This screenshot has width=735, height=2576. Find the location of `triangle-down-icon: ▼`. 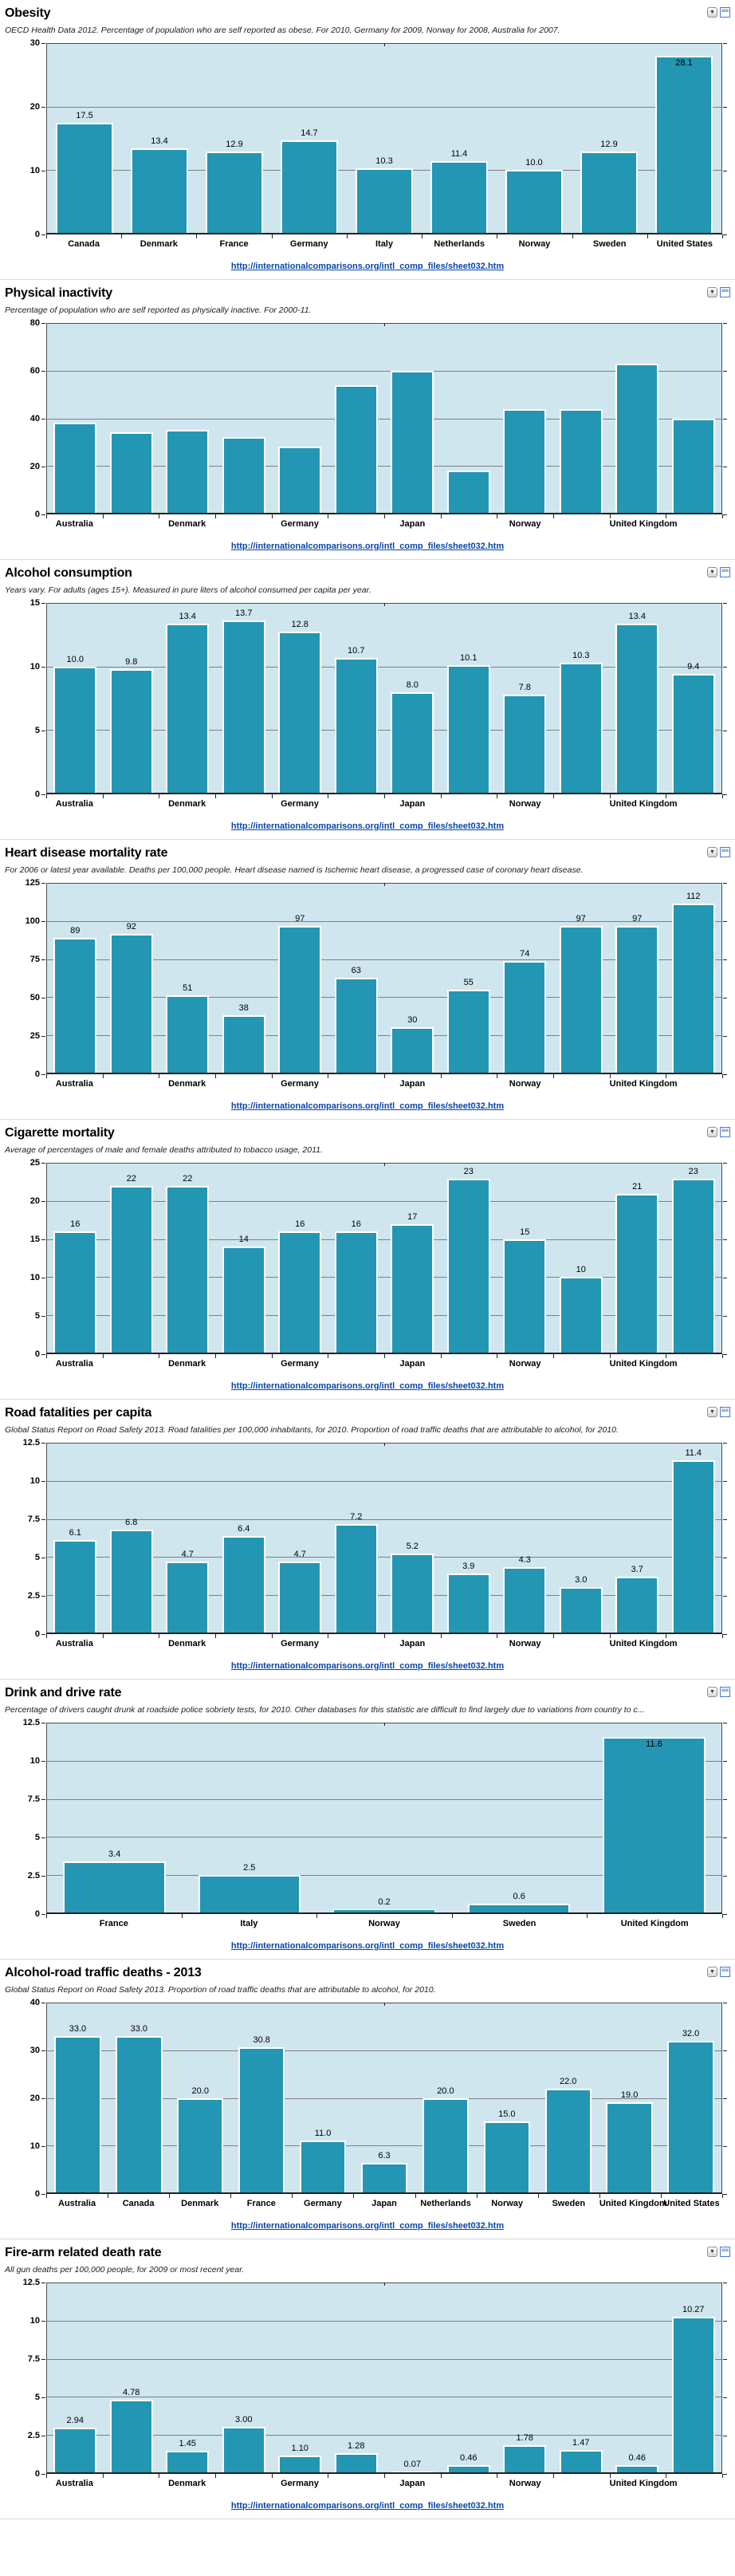

triangle-down-icon: ▼ is located at coordinates (712, 292).